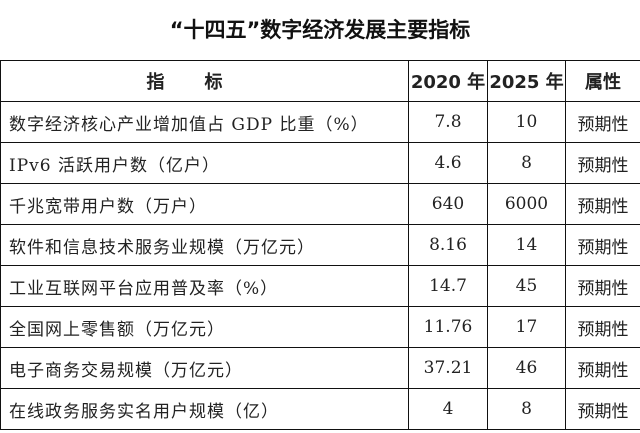  I want to click on value-2020-cell: 11.76, so click(448, 327).